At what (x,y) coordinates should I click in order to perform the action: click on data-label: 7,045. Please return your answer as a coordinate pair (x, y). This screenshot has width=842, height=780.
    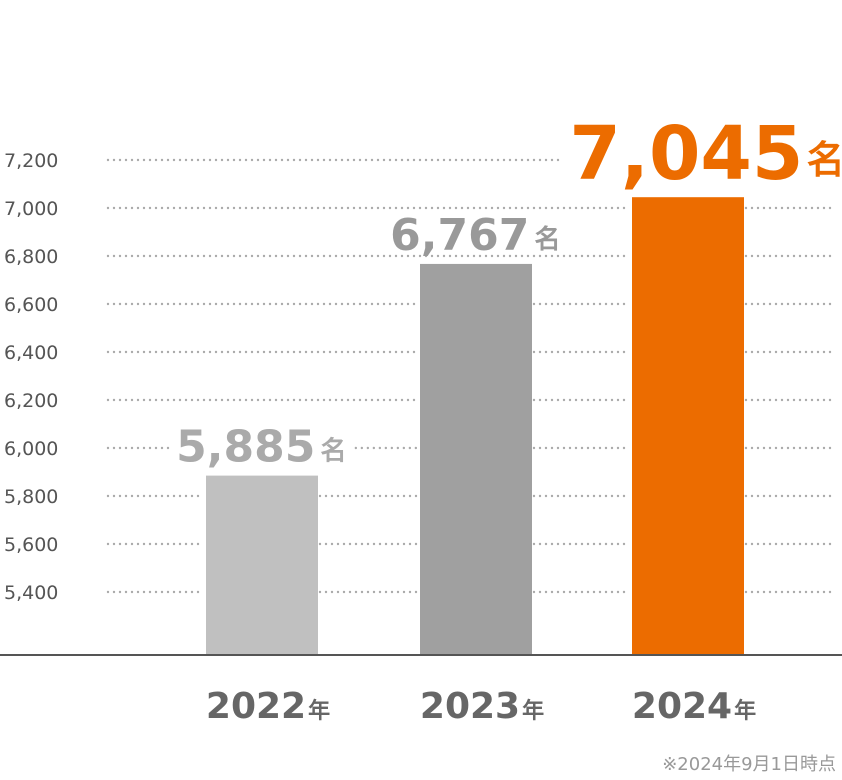
    Looking at the image, I should click on (686, 154).